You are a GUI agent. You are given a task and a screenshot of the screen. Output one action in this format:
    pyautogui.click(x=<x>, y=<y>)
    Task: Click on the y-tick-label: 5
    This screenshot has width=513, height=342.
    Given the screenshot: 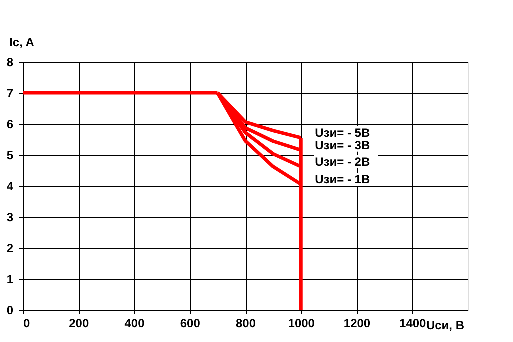 What is the action you would take?
    pyautogui.click(x=10, y=155)
    